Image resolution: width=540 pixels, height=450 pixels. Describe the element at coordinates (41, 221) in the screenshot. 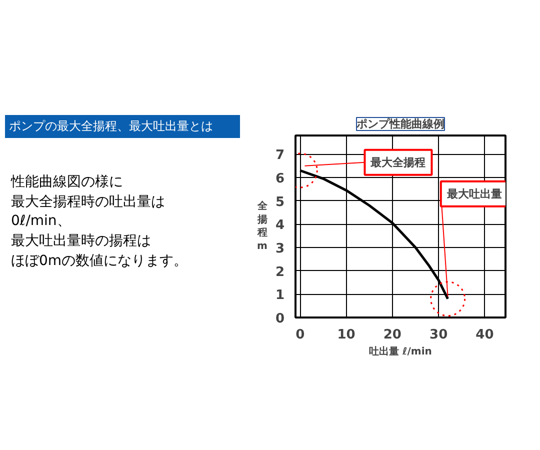

I see `text: 0ℓ/min、` at that location.